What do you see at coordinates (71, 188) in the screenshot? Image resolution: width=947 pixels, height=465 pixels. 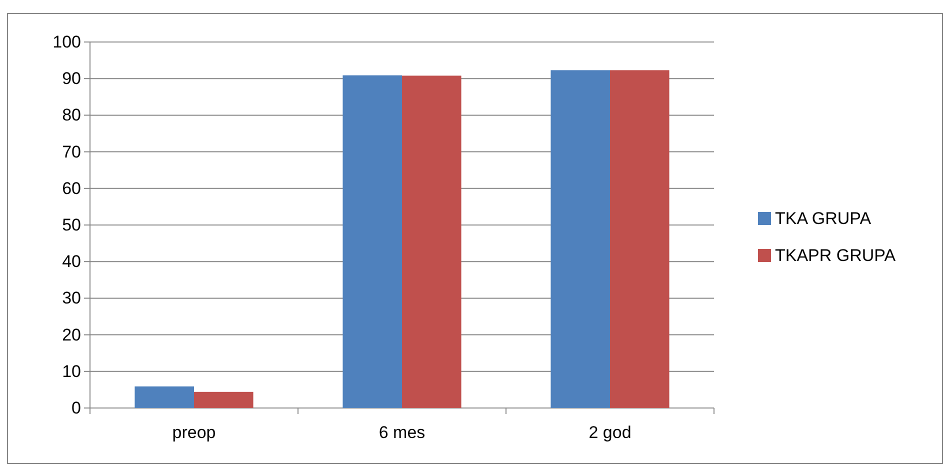 I see `y-tick-label: 60` at bounding box center [71, 188].